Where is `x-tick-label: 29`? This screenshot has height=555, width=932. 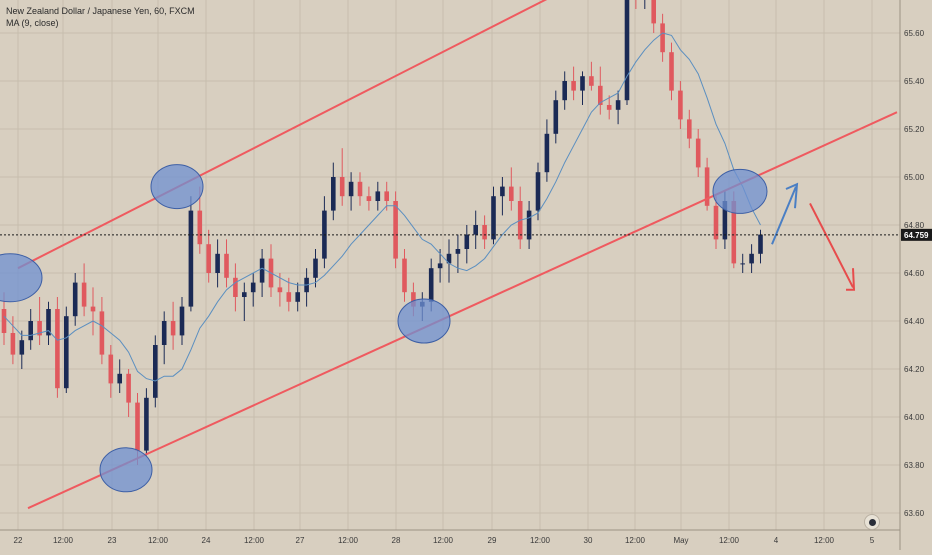 x-tick-label: 29 is located at coordinates (492, 540).